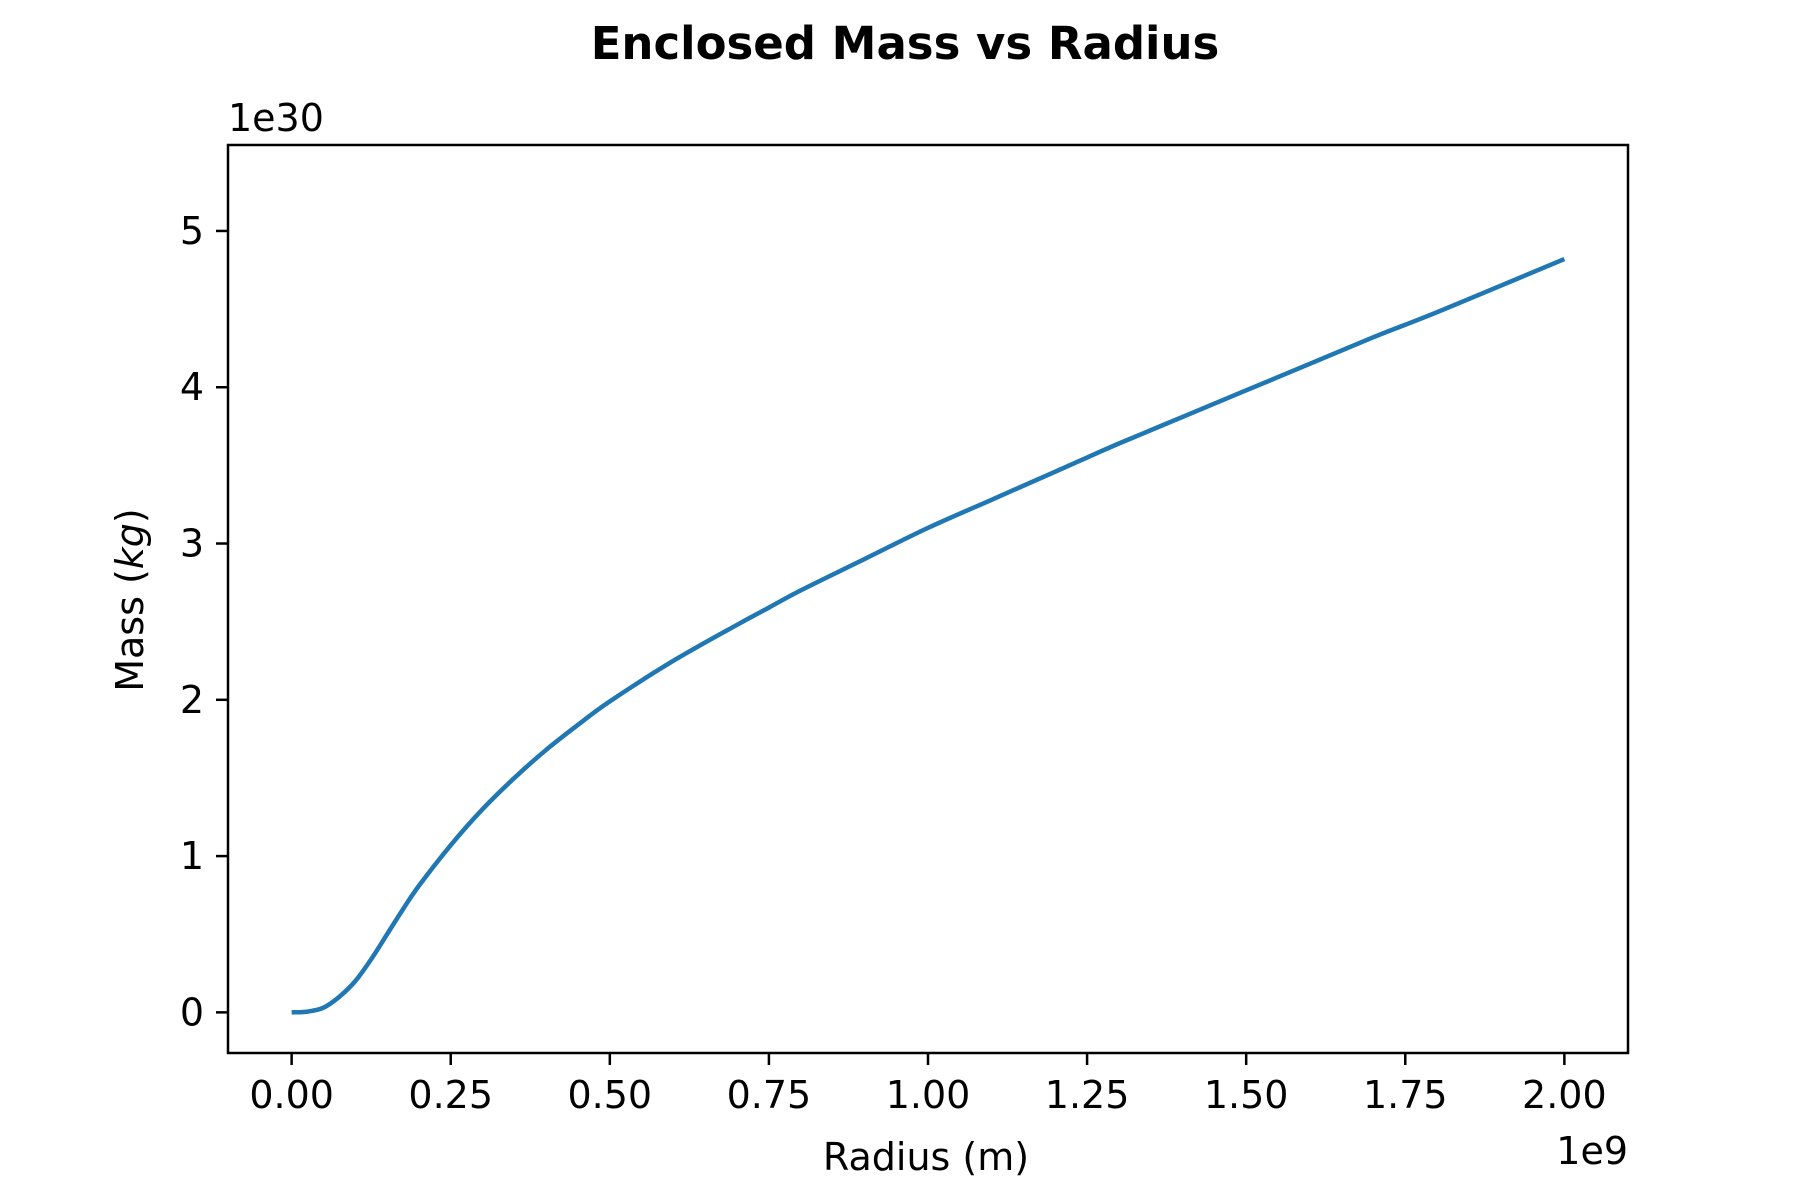 The width and height of the screenshot is (1800, 1200). I want to click on x-tick-label: 1.50, so click(1246, 1095).